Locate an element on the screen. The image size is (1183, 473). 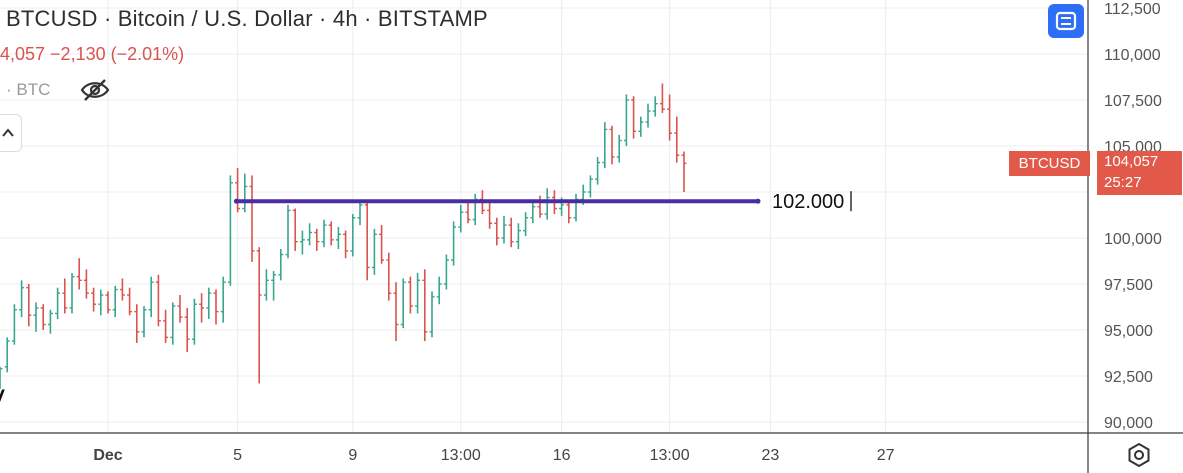
eye-slash-icon is located at coordinates (95, 90).